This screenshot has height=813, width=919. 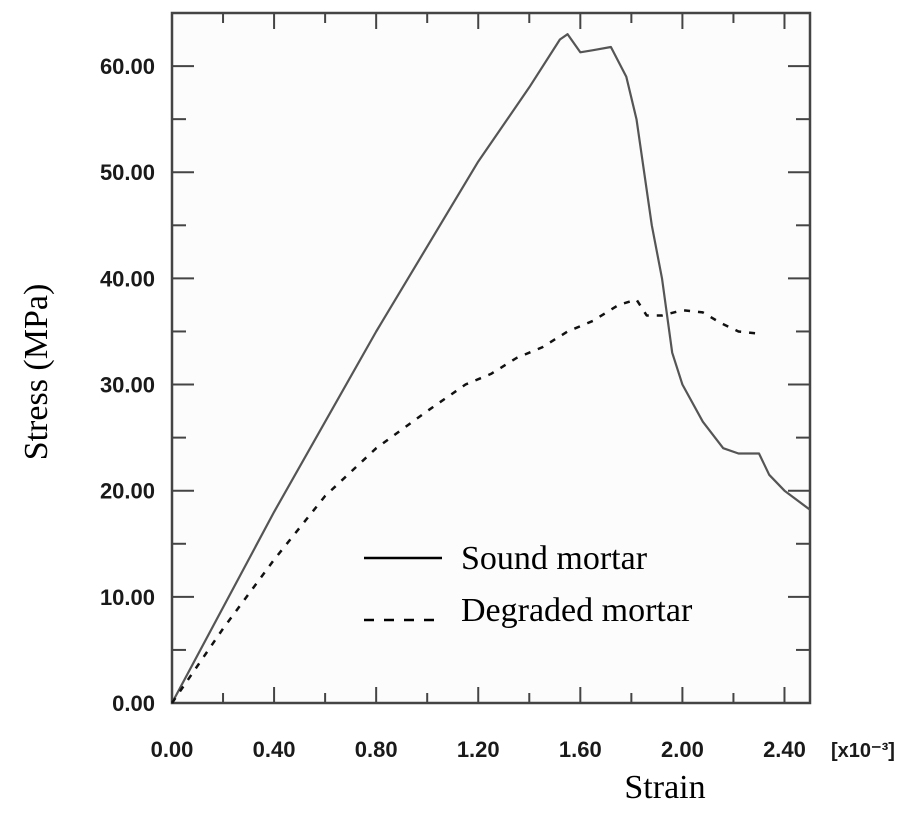 What do you see at coordinates (554, 558) in the screenshot?
I see `legend-label-sound: Sound mortar` at bounding box center [554, 558].